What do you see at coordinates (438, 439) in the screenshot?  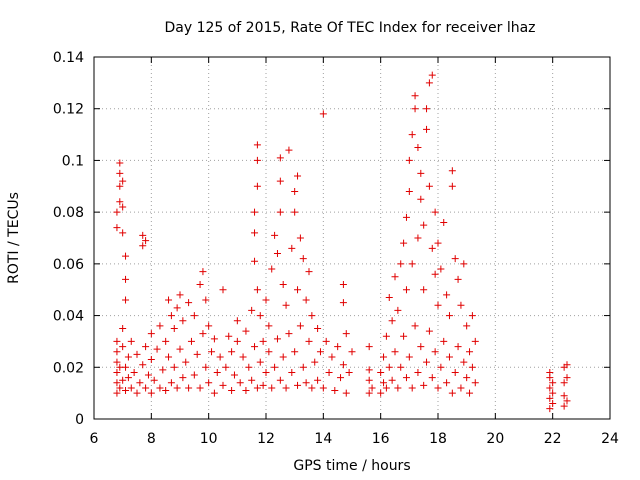 I see `x-tick-label: 18` at bounding box center [438, 439].